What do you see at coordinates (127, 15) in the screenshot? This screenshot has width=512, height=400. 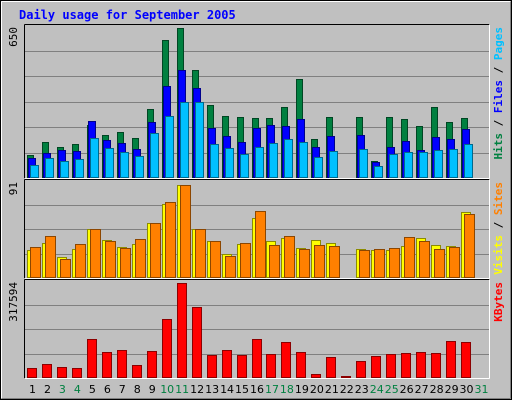 I see `chart-title: Daily usage for September 2005` at bounding box center [127, 15].